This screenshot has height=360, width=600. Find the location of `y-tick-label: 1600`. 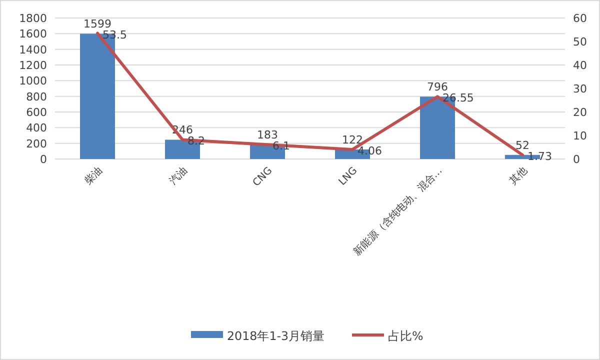

y-tick-label: 1600 is located at coordinates (33, 34).